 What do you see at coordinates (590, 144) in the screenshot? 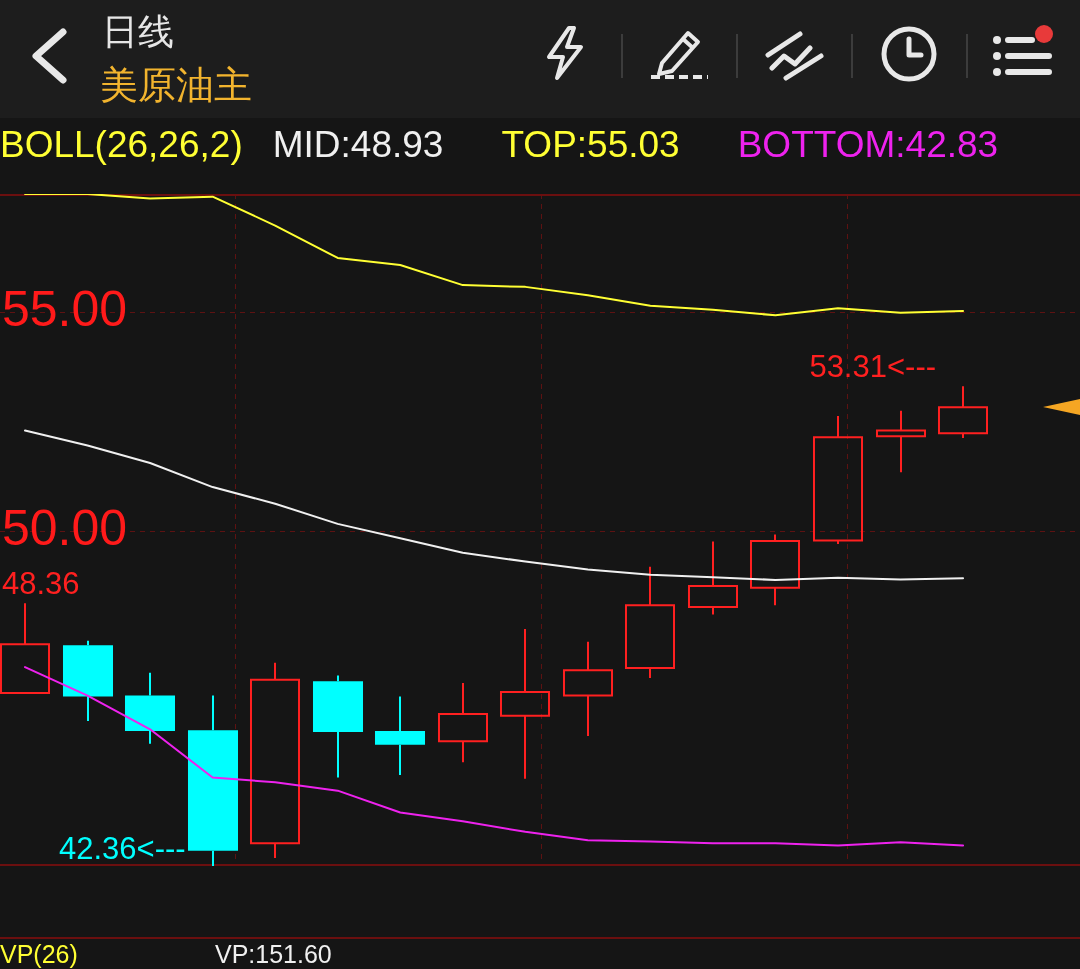
I see `text: TOP:55.03` at bounding box center [590, 144].